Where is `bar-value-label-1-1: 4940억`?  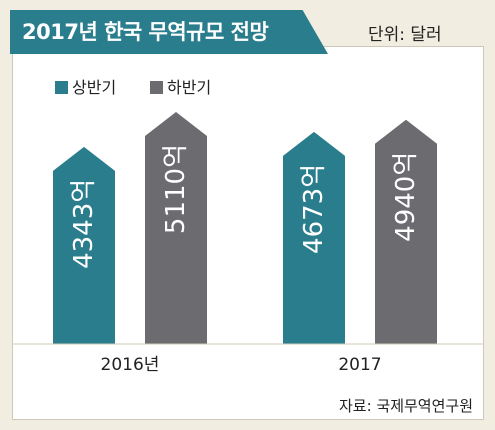 bar-value-label-1-1: 4940억 is located at coordinates (406, 197).